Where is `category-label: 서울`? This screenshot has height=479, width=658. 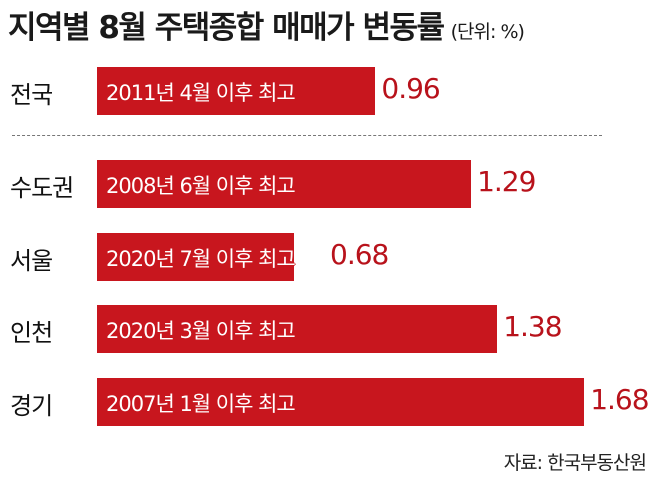
category-label: 서울 is located at coordinates (31, 261).